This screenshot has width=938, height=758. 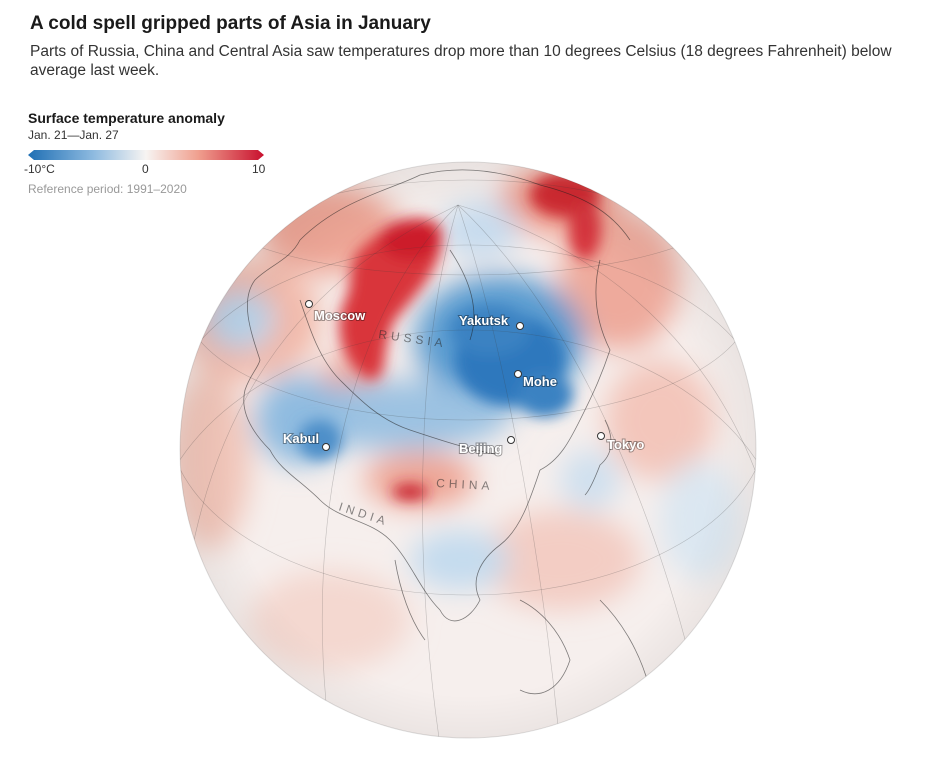 What do you see at coordinates (259, 169) in the screenshot?
I see `legend-tick-max: 10` at bounding box center [259, 169].